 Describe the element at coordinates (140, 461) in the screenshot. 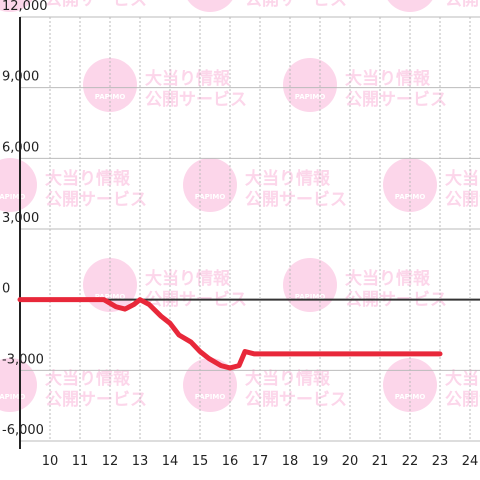

I see `x-tick-label: 13` at that location.